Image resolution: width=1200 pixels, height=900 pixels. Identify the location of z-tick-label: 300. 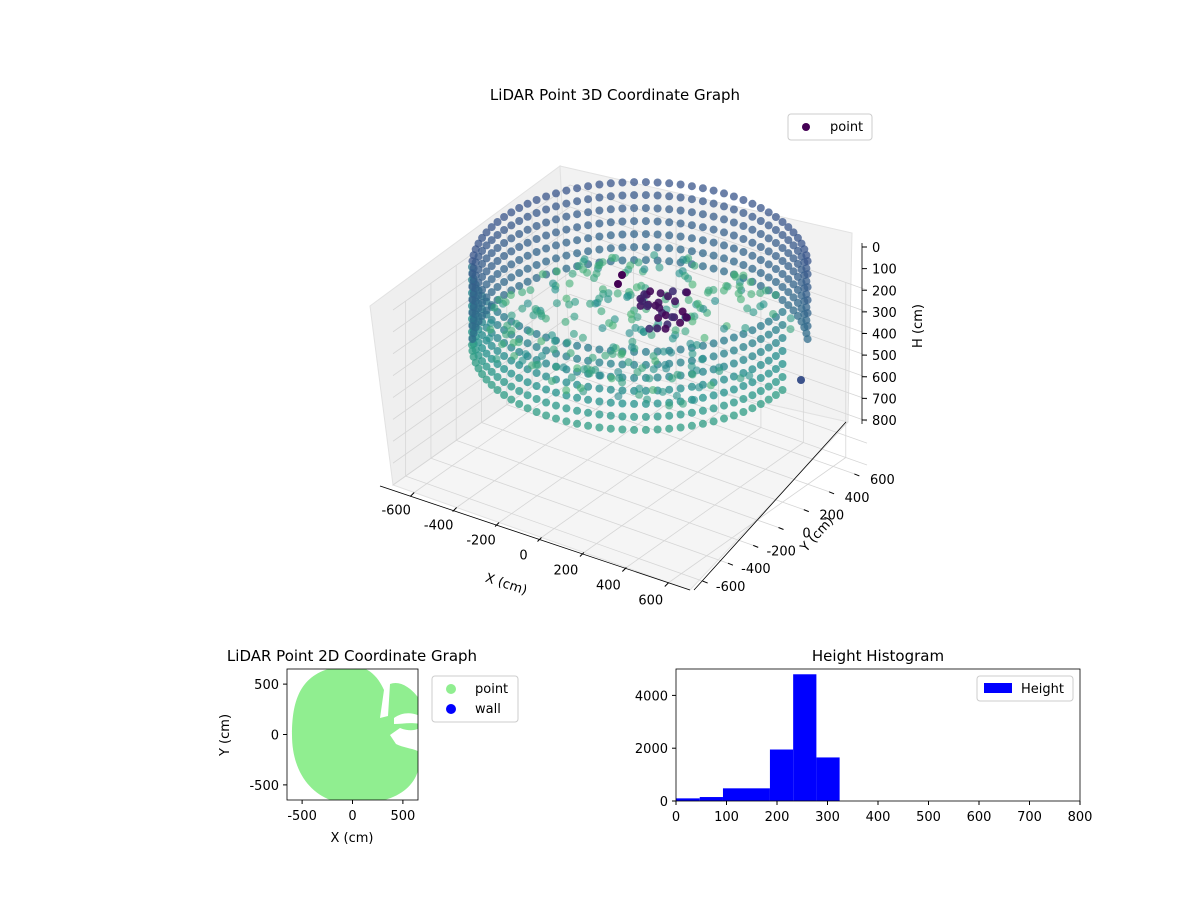
(884, 313).